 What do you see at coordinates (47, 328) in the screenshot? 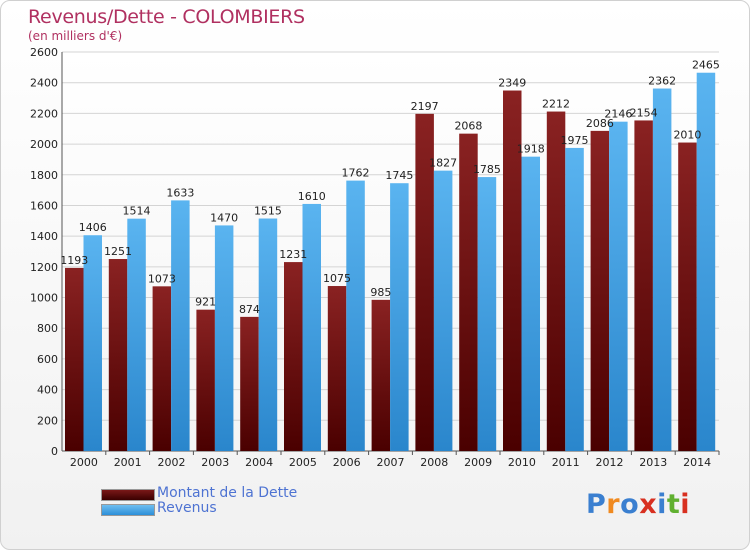
I see `y-tick-label: 800` at bounding box center [47, 328].